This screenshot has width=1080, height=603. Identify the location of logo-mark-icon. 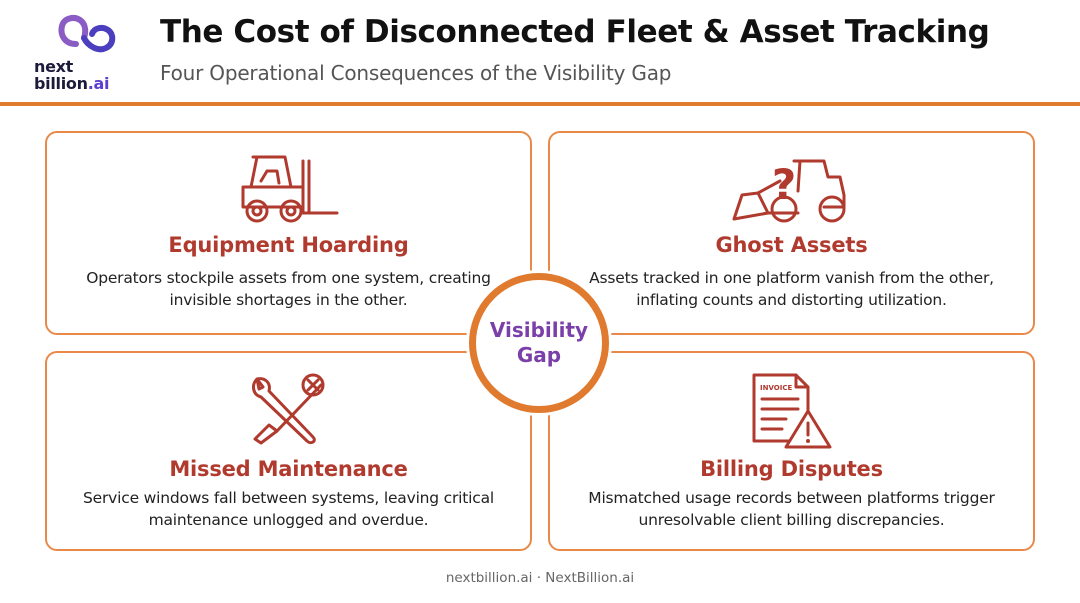
(87, 34).